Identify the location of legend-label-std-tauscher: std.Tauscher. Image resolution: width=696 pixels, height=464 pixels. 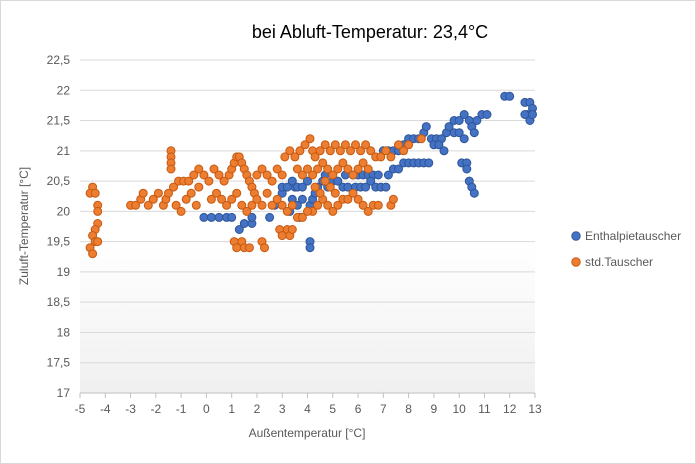
(619, 262).